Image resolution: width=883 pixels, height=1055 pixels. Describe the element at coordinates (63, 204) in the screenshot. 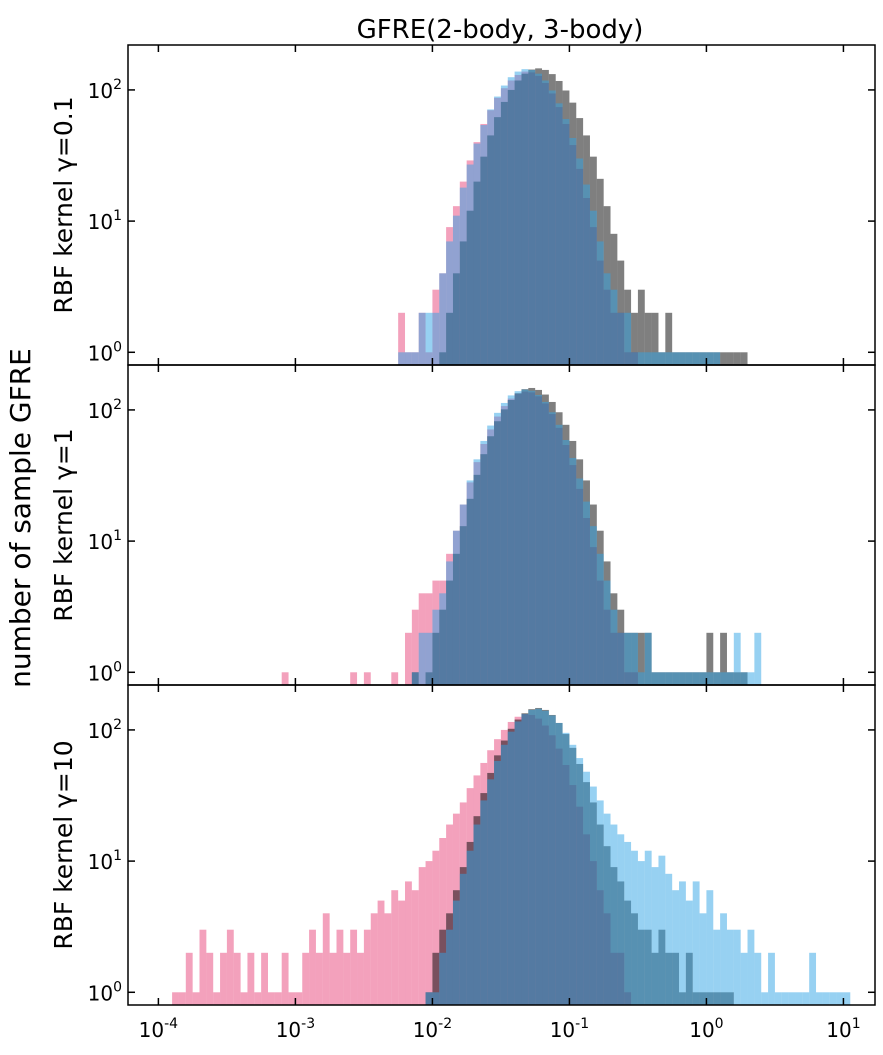

I see `panel-label: RBF kernel γ=0.1` at that location.